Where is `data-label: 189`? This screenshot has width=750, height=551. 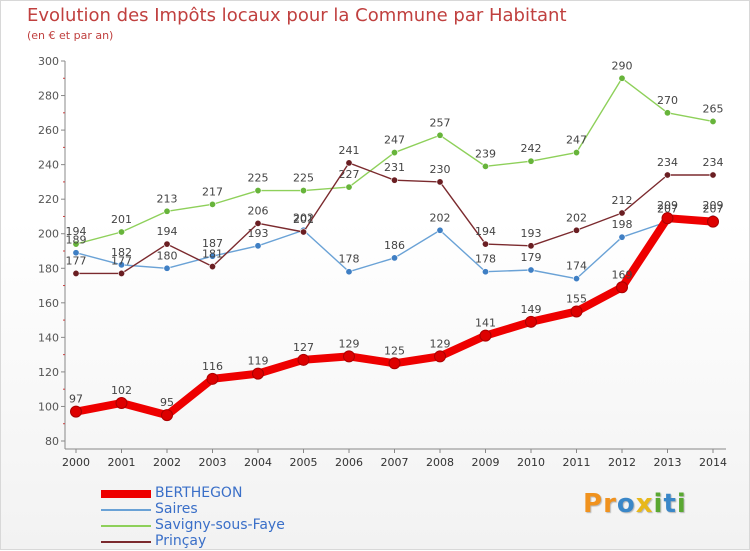
data-label: 189 is located at coordinates (76, 240).